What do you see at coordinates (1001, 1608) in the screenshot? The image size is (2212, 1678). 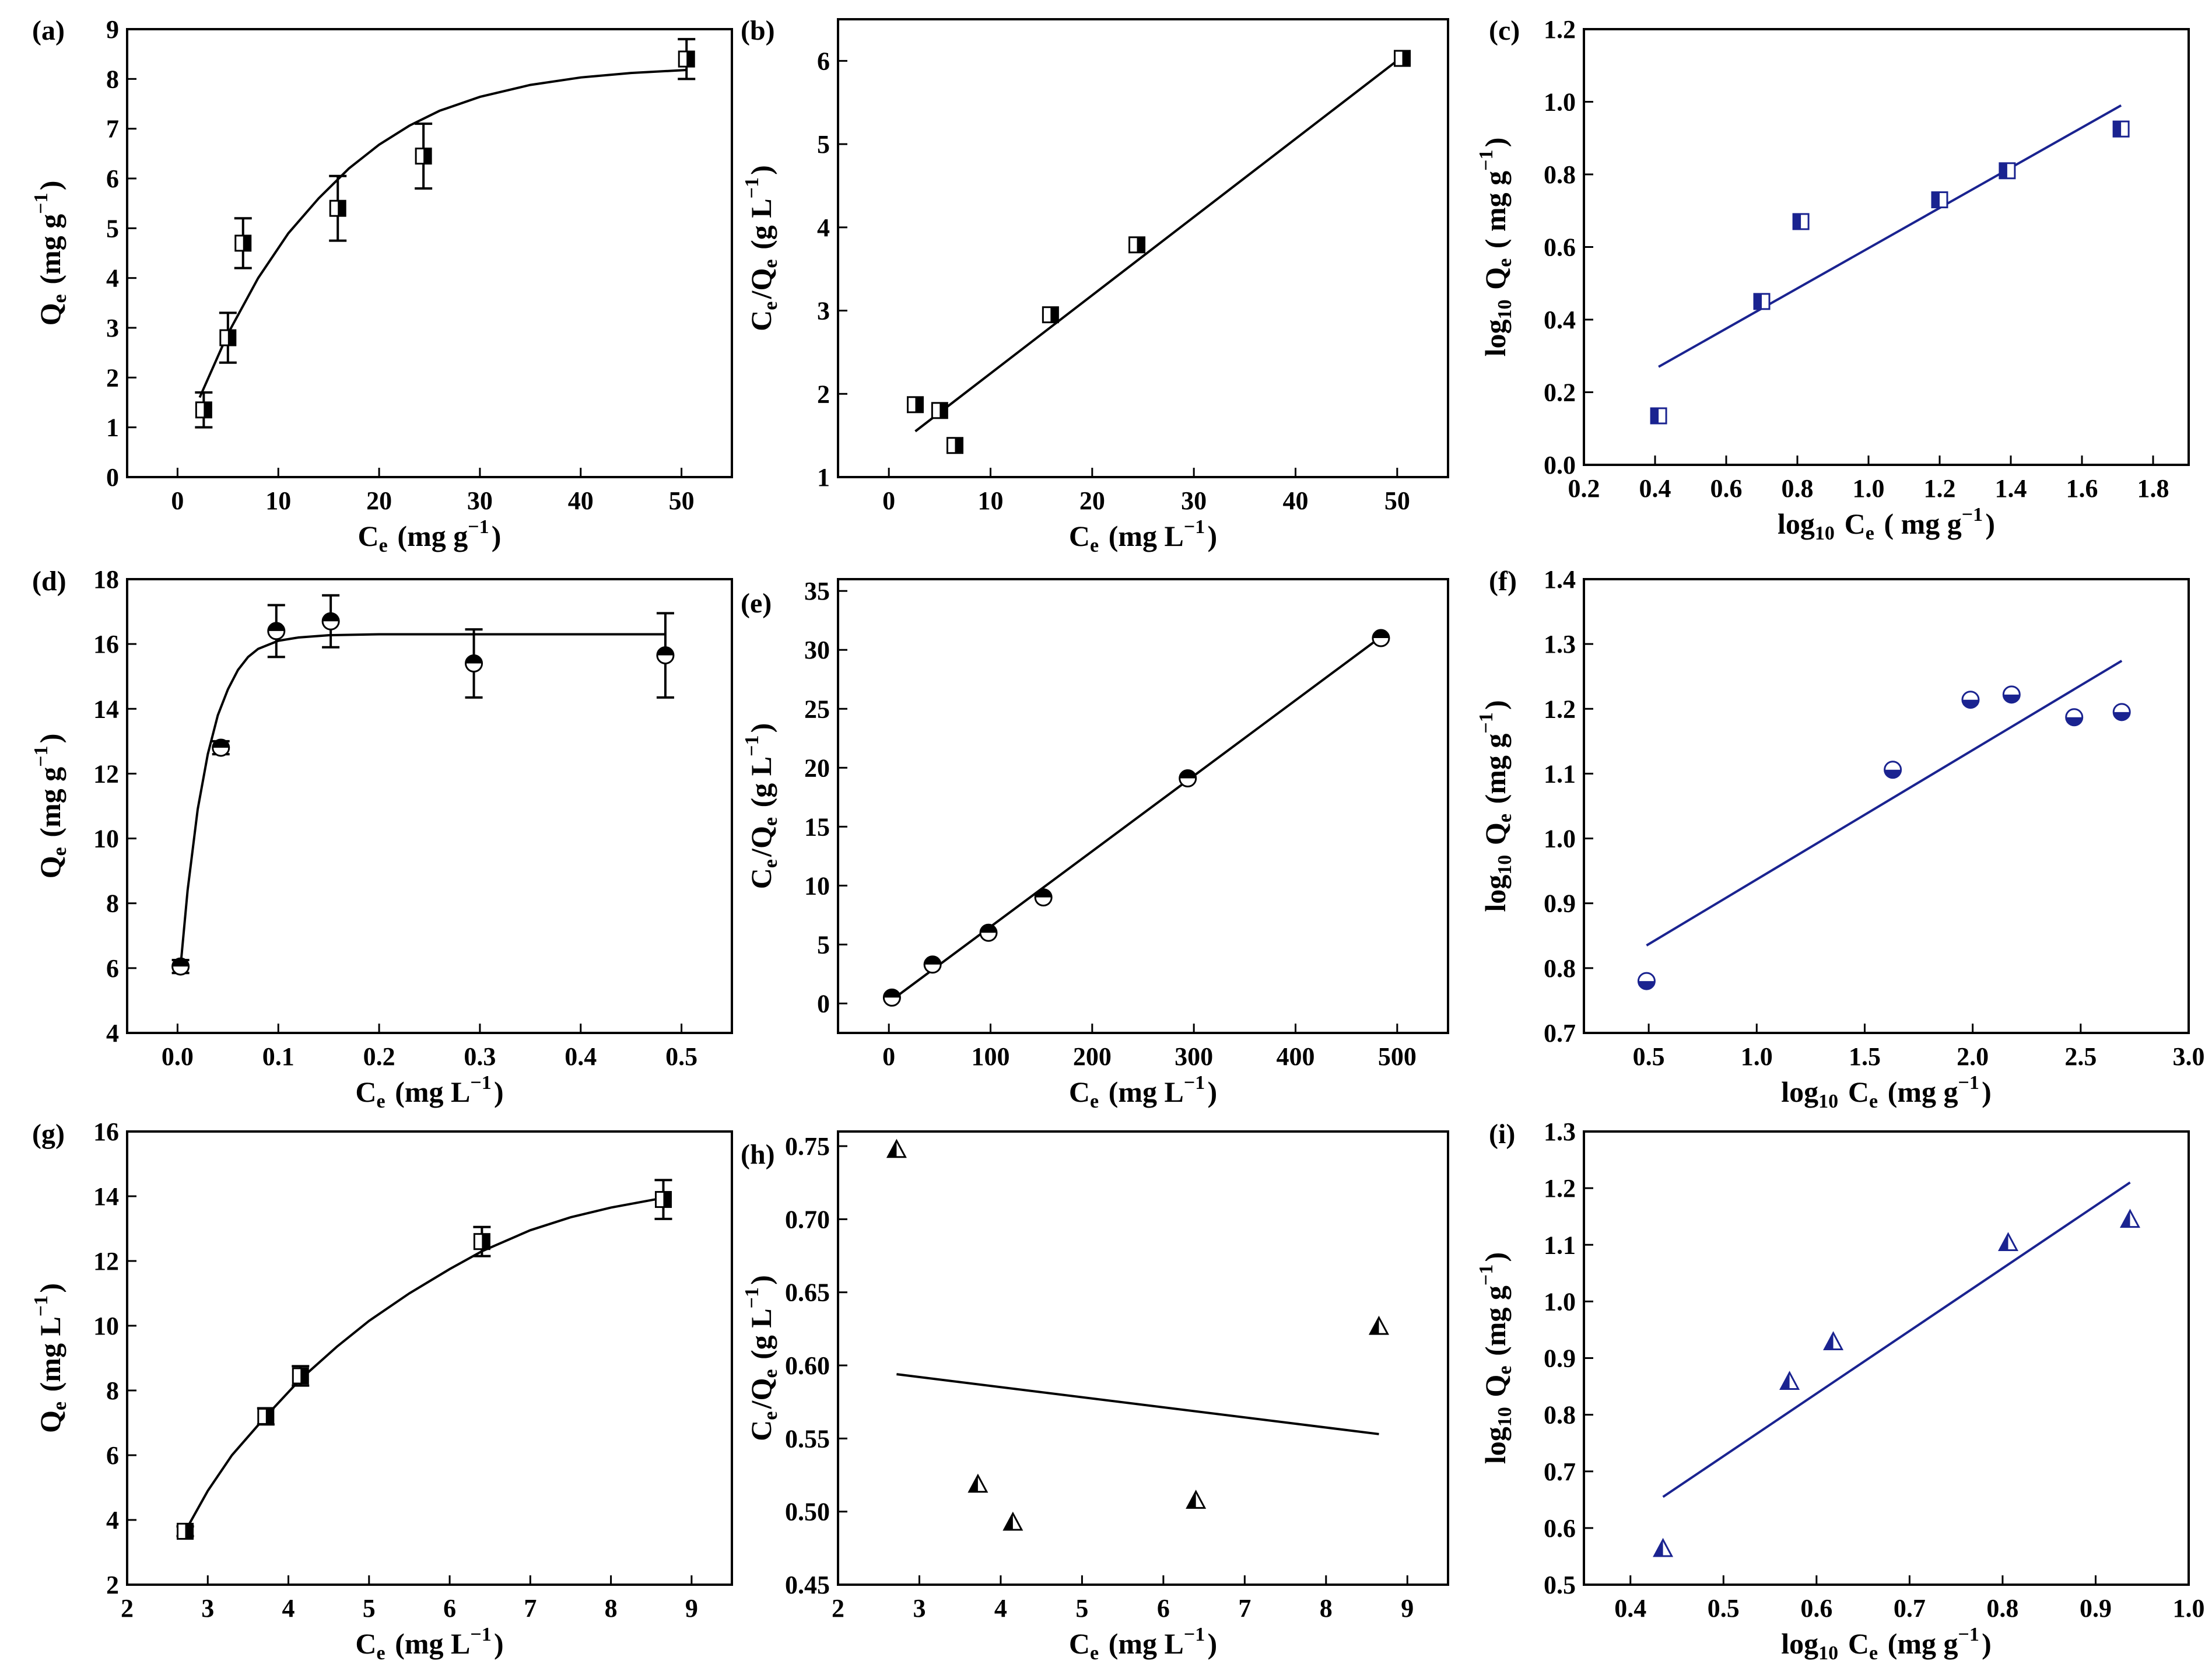 I see `x-tick-label: 4` at bounding box center [1001, 1608].